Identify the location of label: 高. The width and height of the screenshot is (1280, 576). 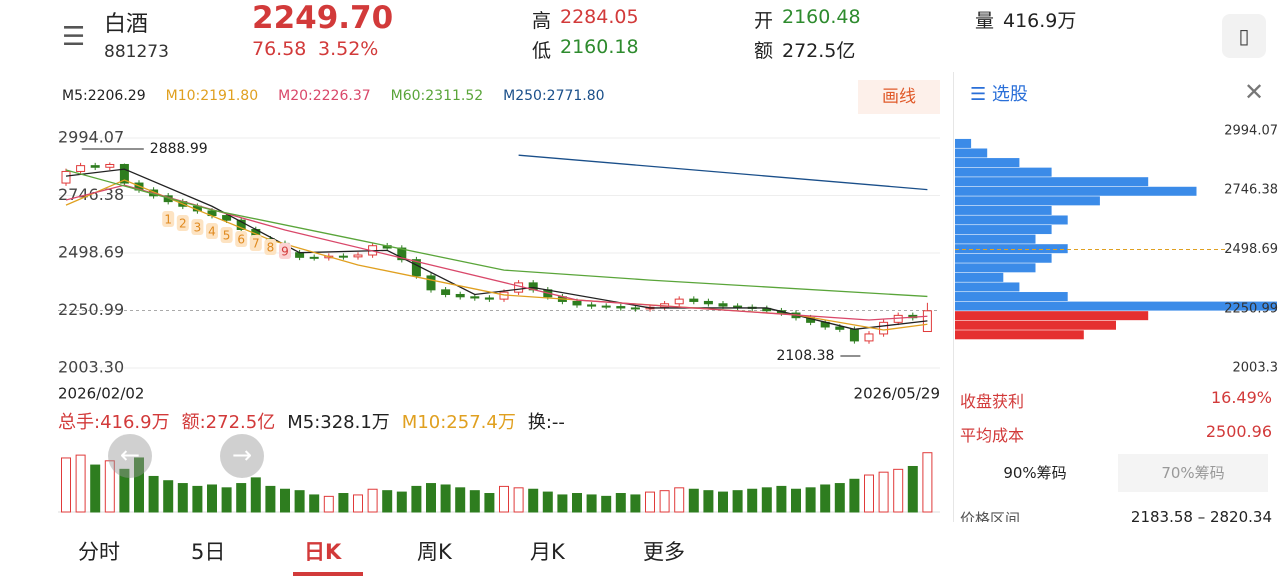
(542, 21).